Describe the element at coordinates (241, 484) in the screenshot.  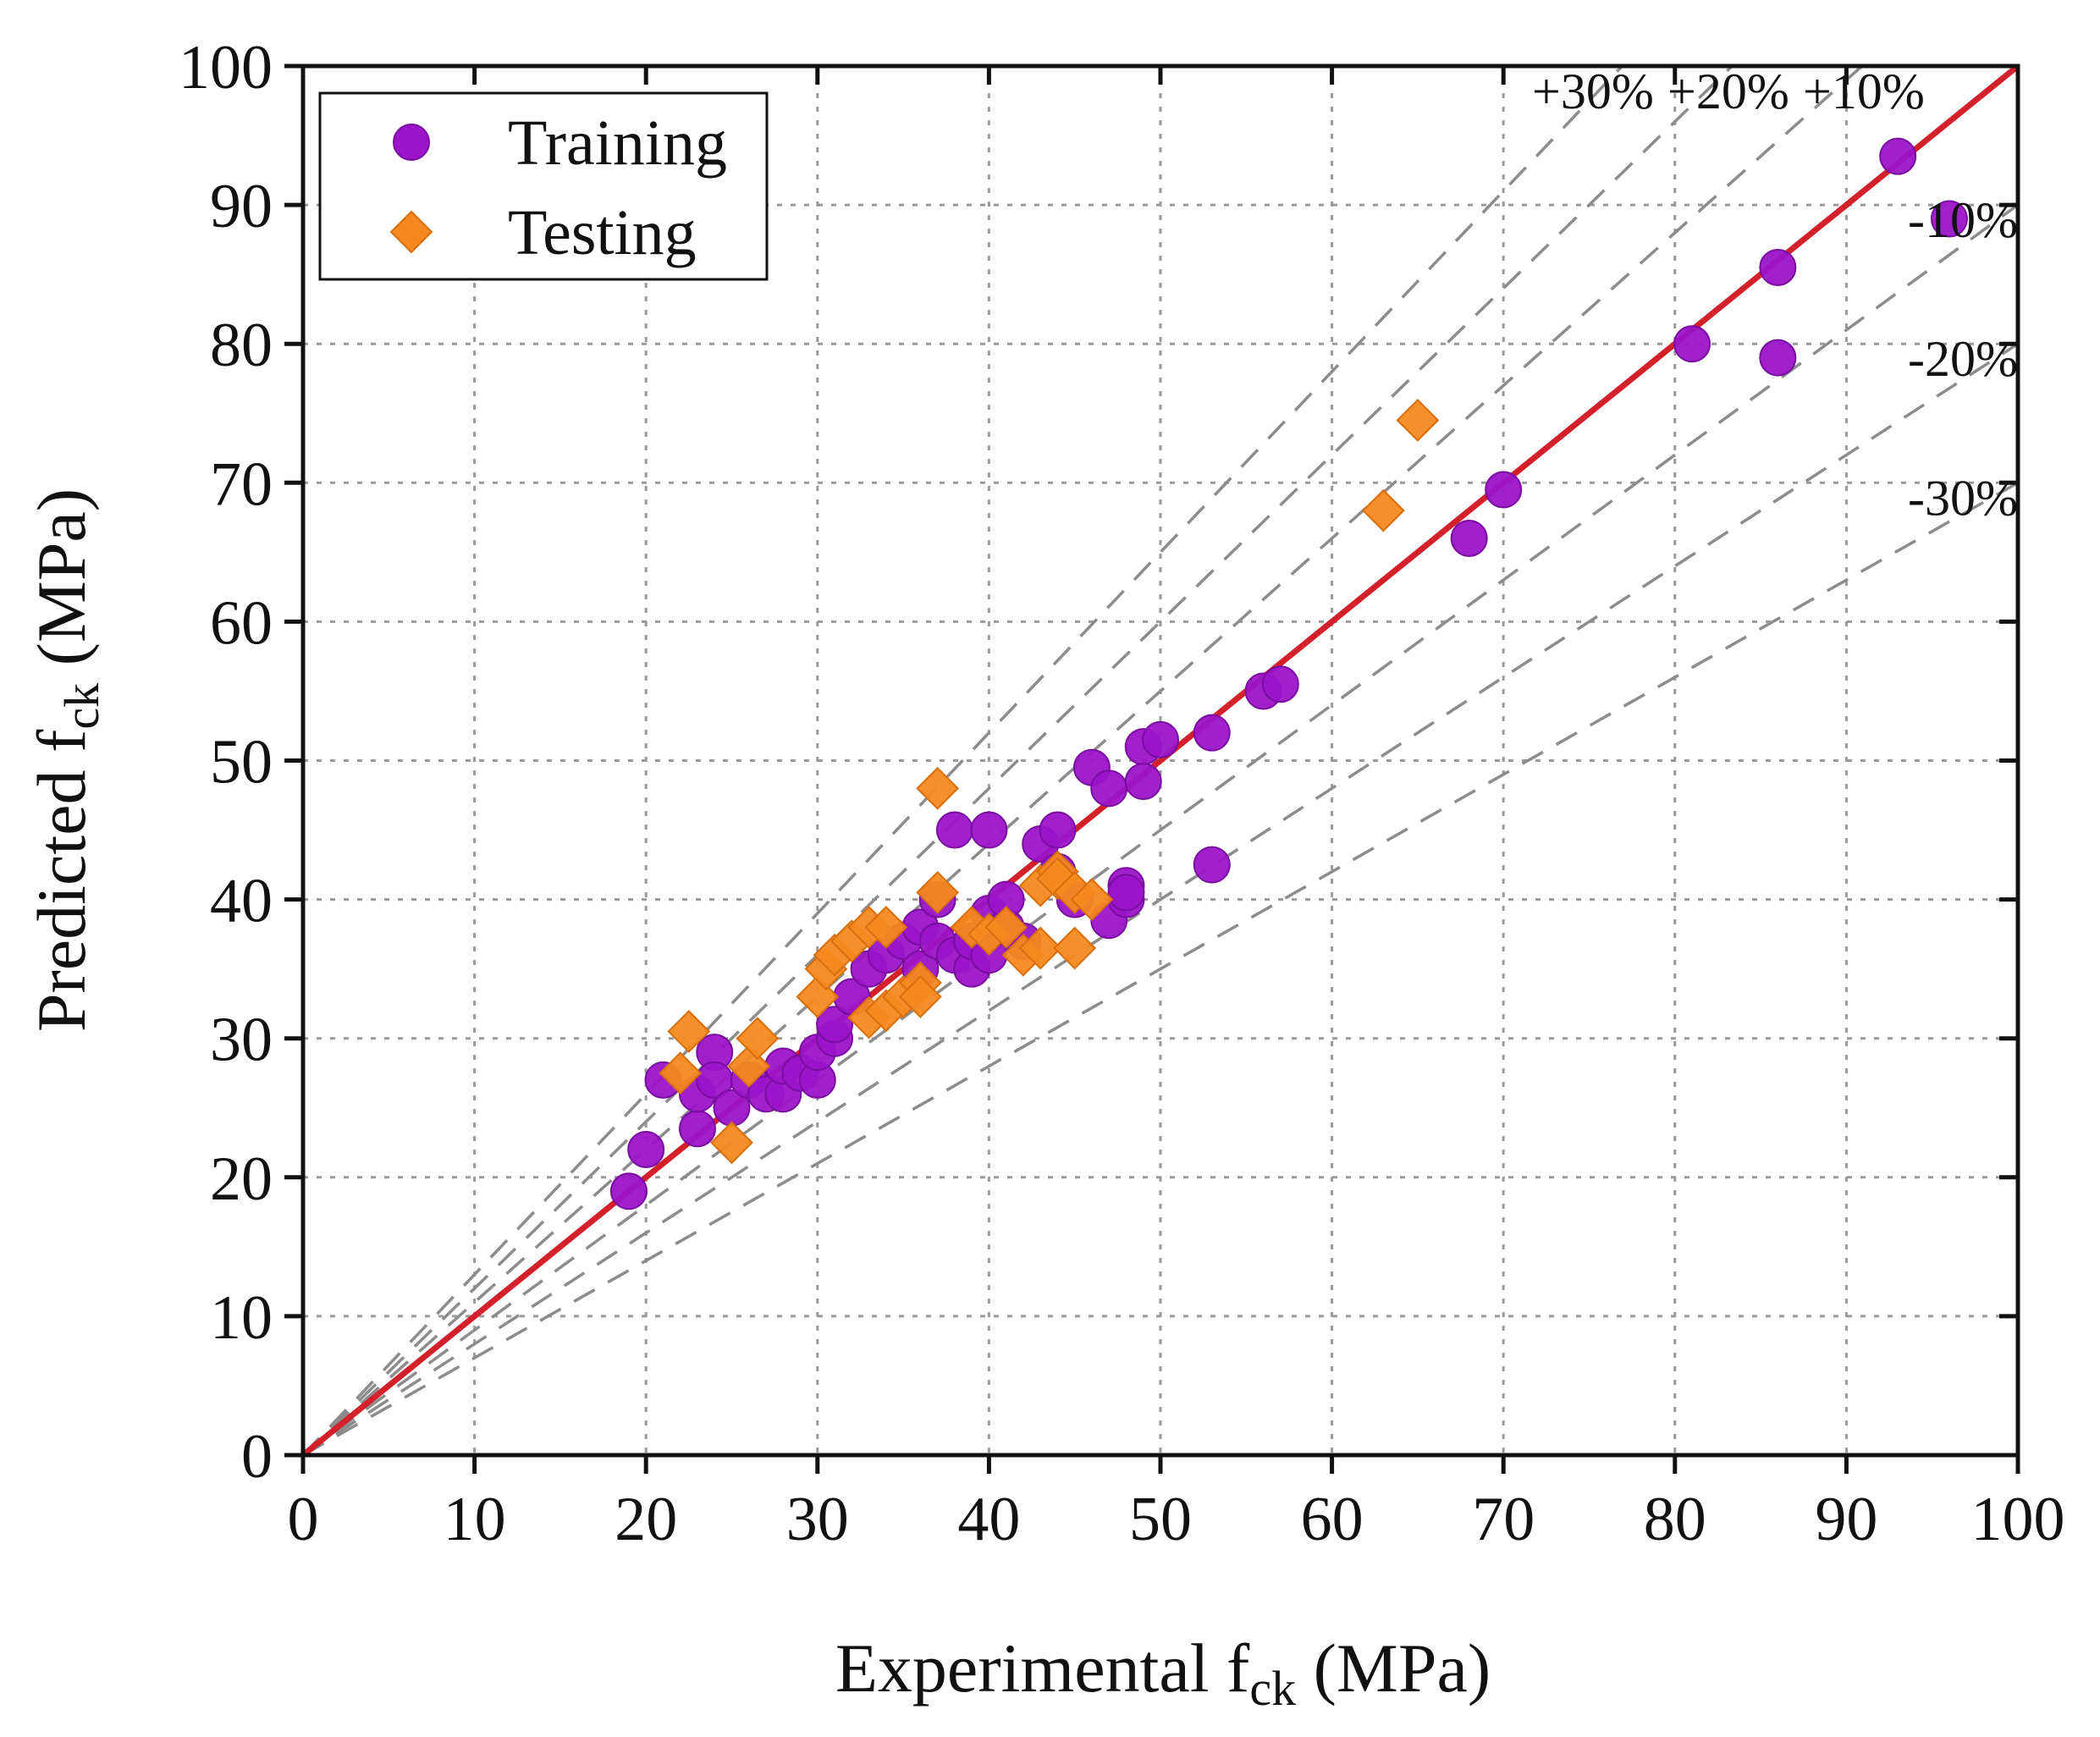
I see `y-tick-label-70: 70` at that location.